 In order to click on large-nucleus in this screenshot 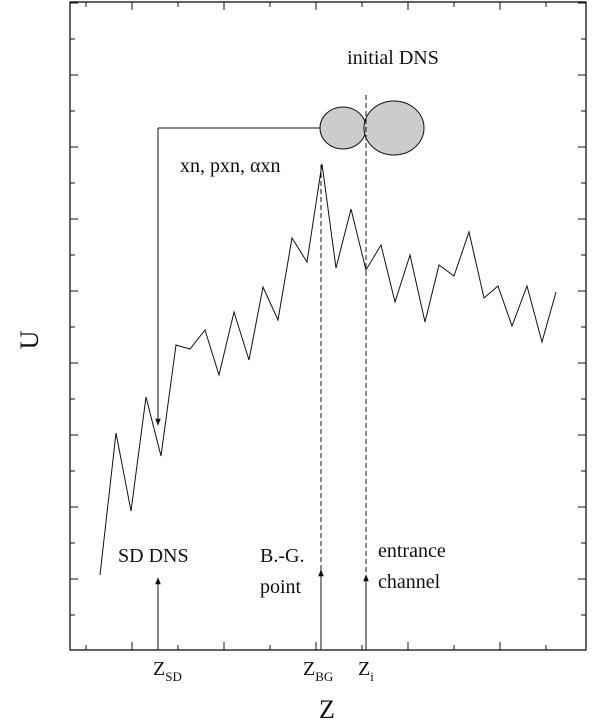, I will do `click(394, 128)`.